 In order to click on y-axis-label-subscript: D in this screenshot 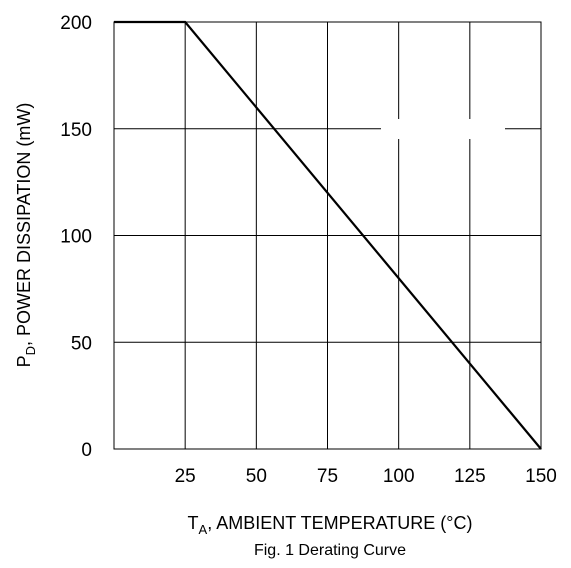, I will do `click(30, 350)`.